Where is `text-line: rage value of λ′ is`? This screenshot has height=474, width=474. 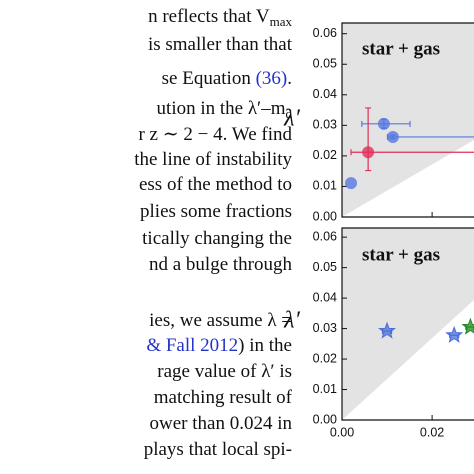 text-line: rage value of λ′ is is located at coordinates (224, 371).